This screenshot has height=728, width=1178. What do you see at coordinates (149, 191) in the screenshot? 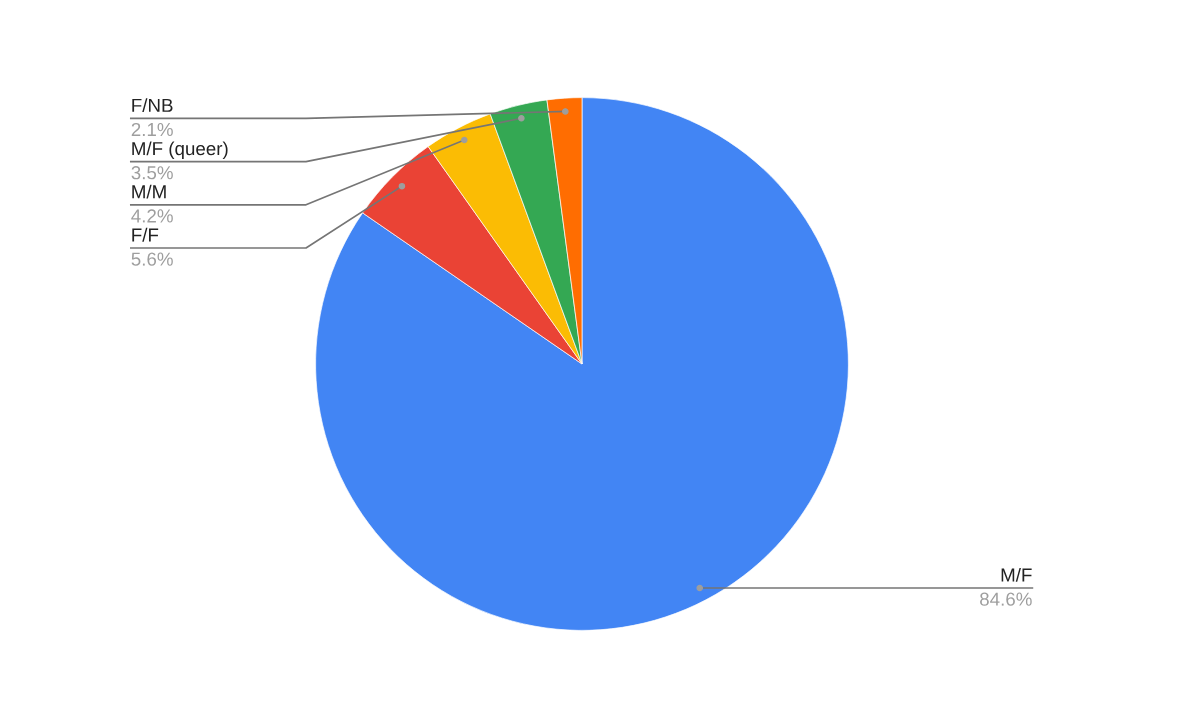
I see `slice-label: M/M` at bounding box center [149, 191].